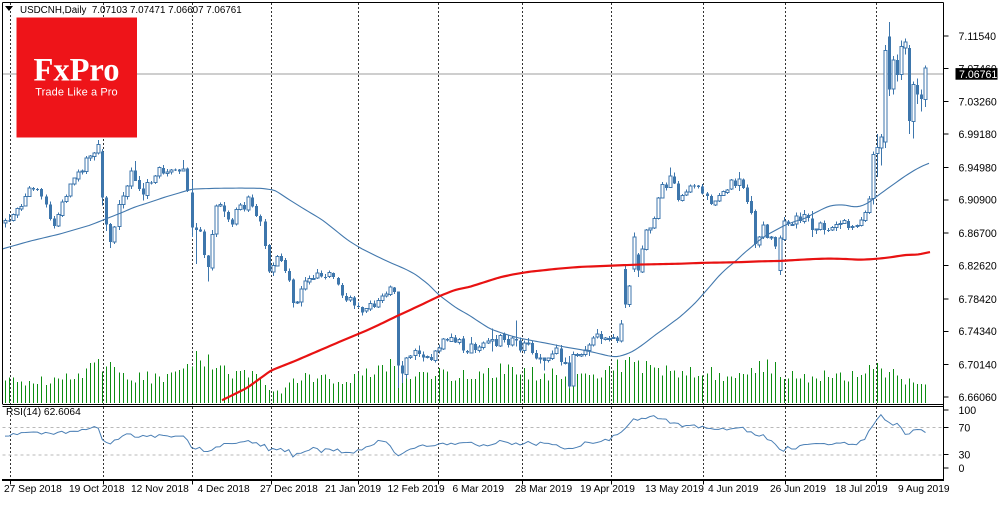  What do you see at coordinates (798, 489) in the screenshot?
I see `svg-text: 26 Jun 2019` at bounding box center [798, 489].